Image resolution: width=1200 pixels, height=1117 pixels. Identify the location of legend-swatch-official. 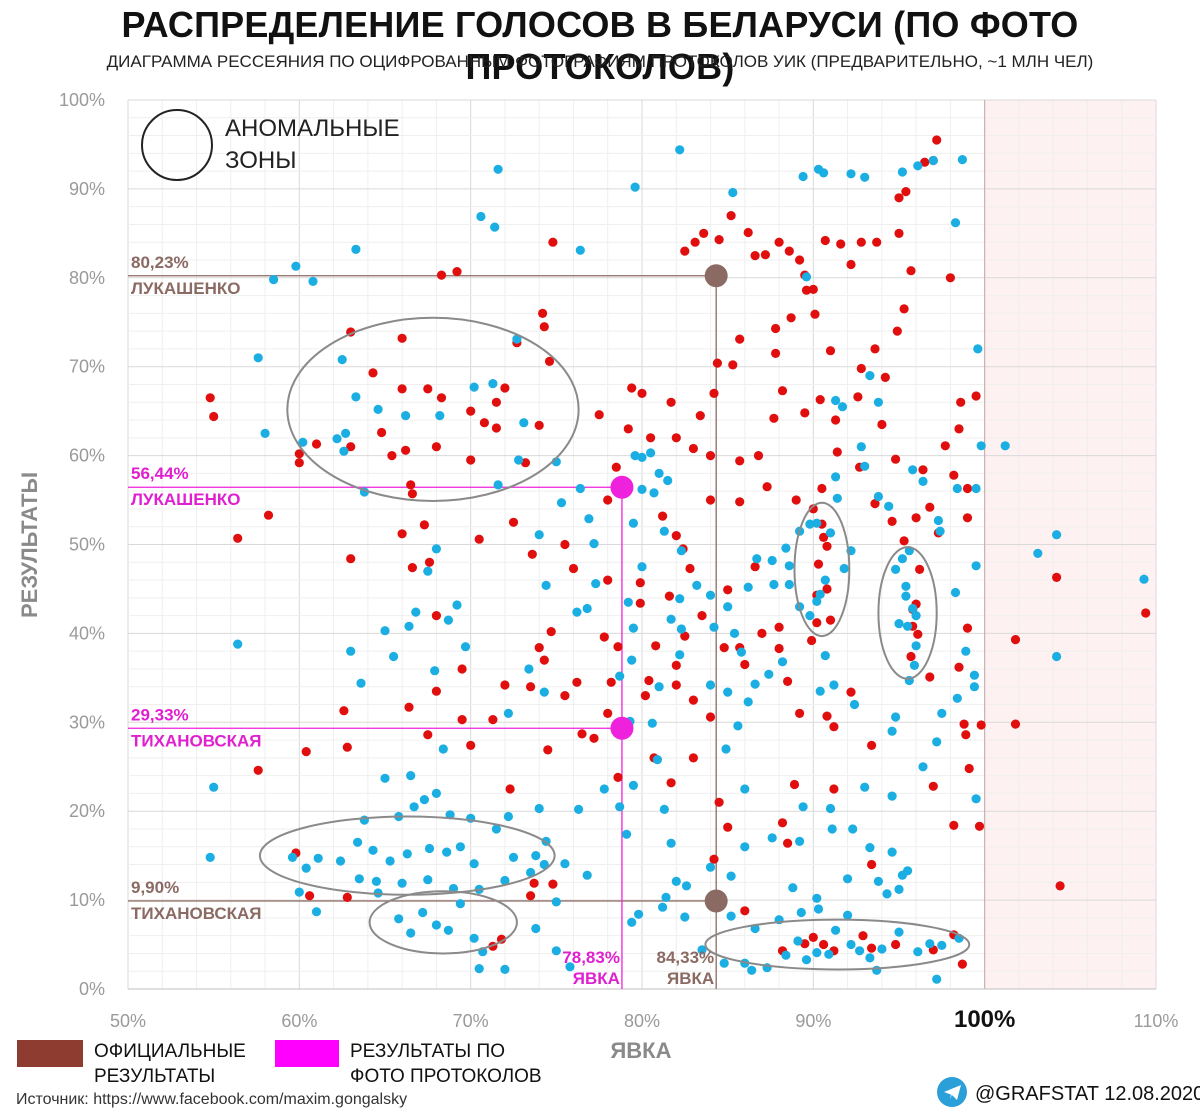
(50, 1053).